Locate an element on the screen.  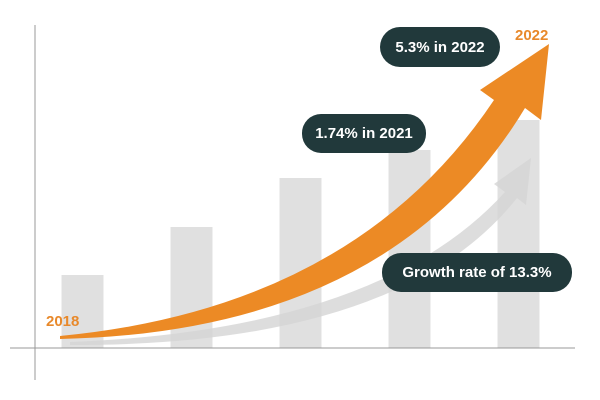
callout-text: 1.74% in 2021 is located at coordinates (364, 133).